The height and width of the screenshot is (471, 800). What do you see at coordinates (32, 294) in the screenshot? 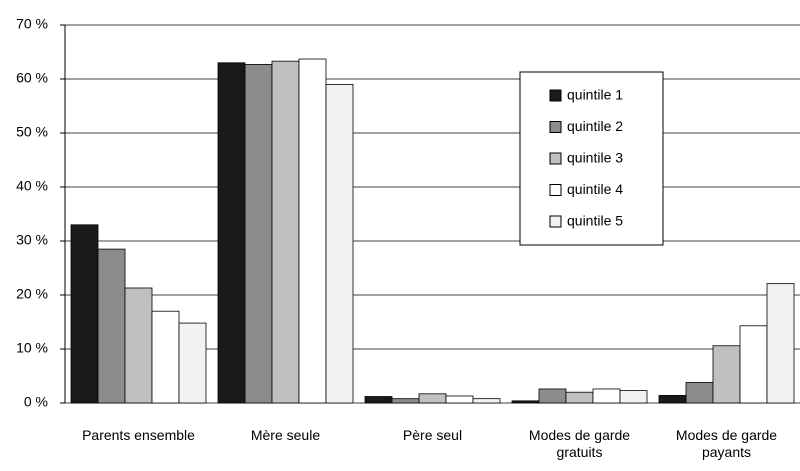
I see `y-tick-label: 20 %` at bounding box center [32, 294].